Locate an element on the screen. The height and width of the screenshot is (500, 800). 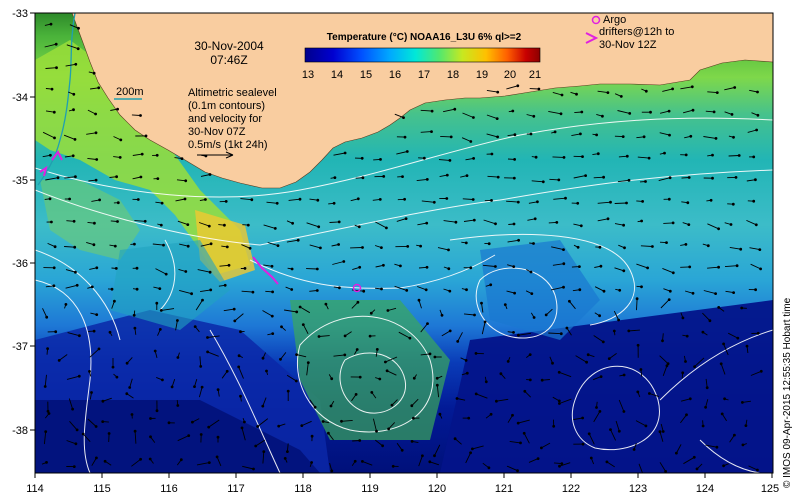
x-tick-label: 123 is located at coordinates (638, 489).